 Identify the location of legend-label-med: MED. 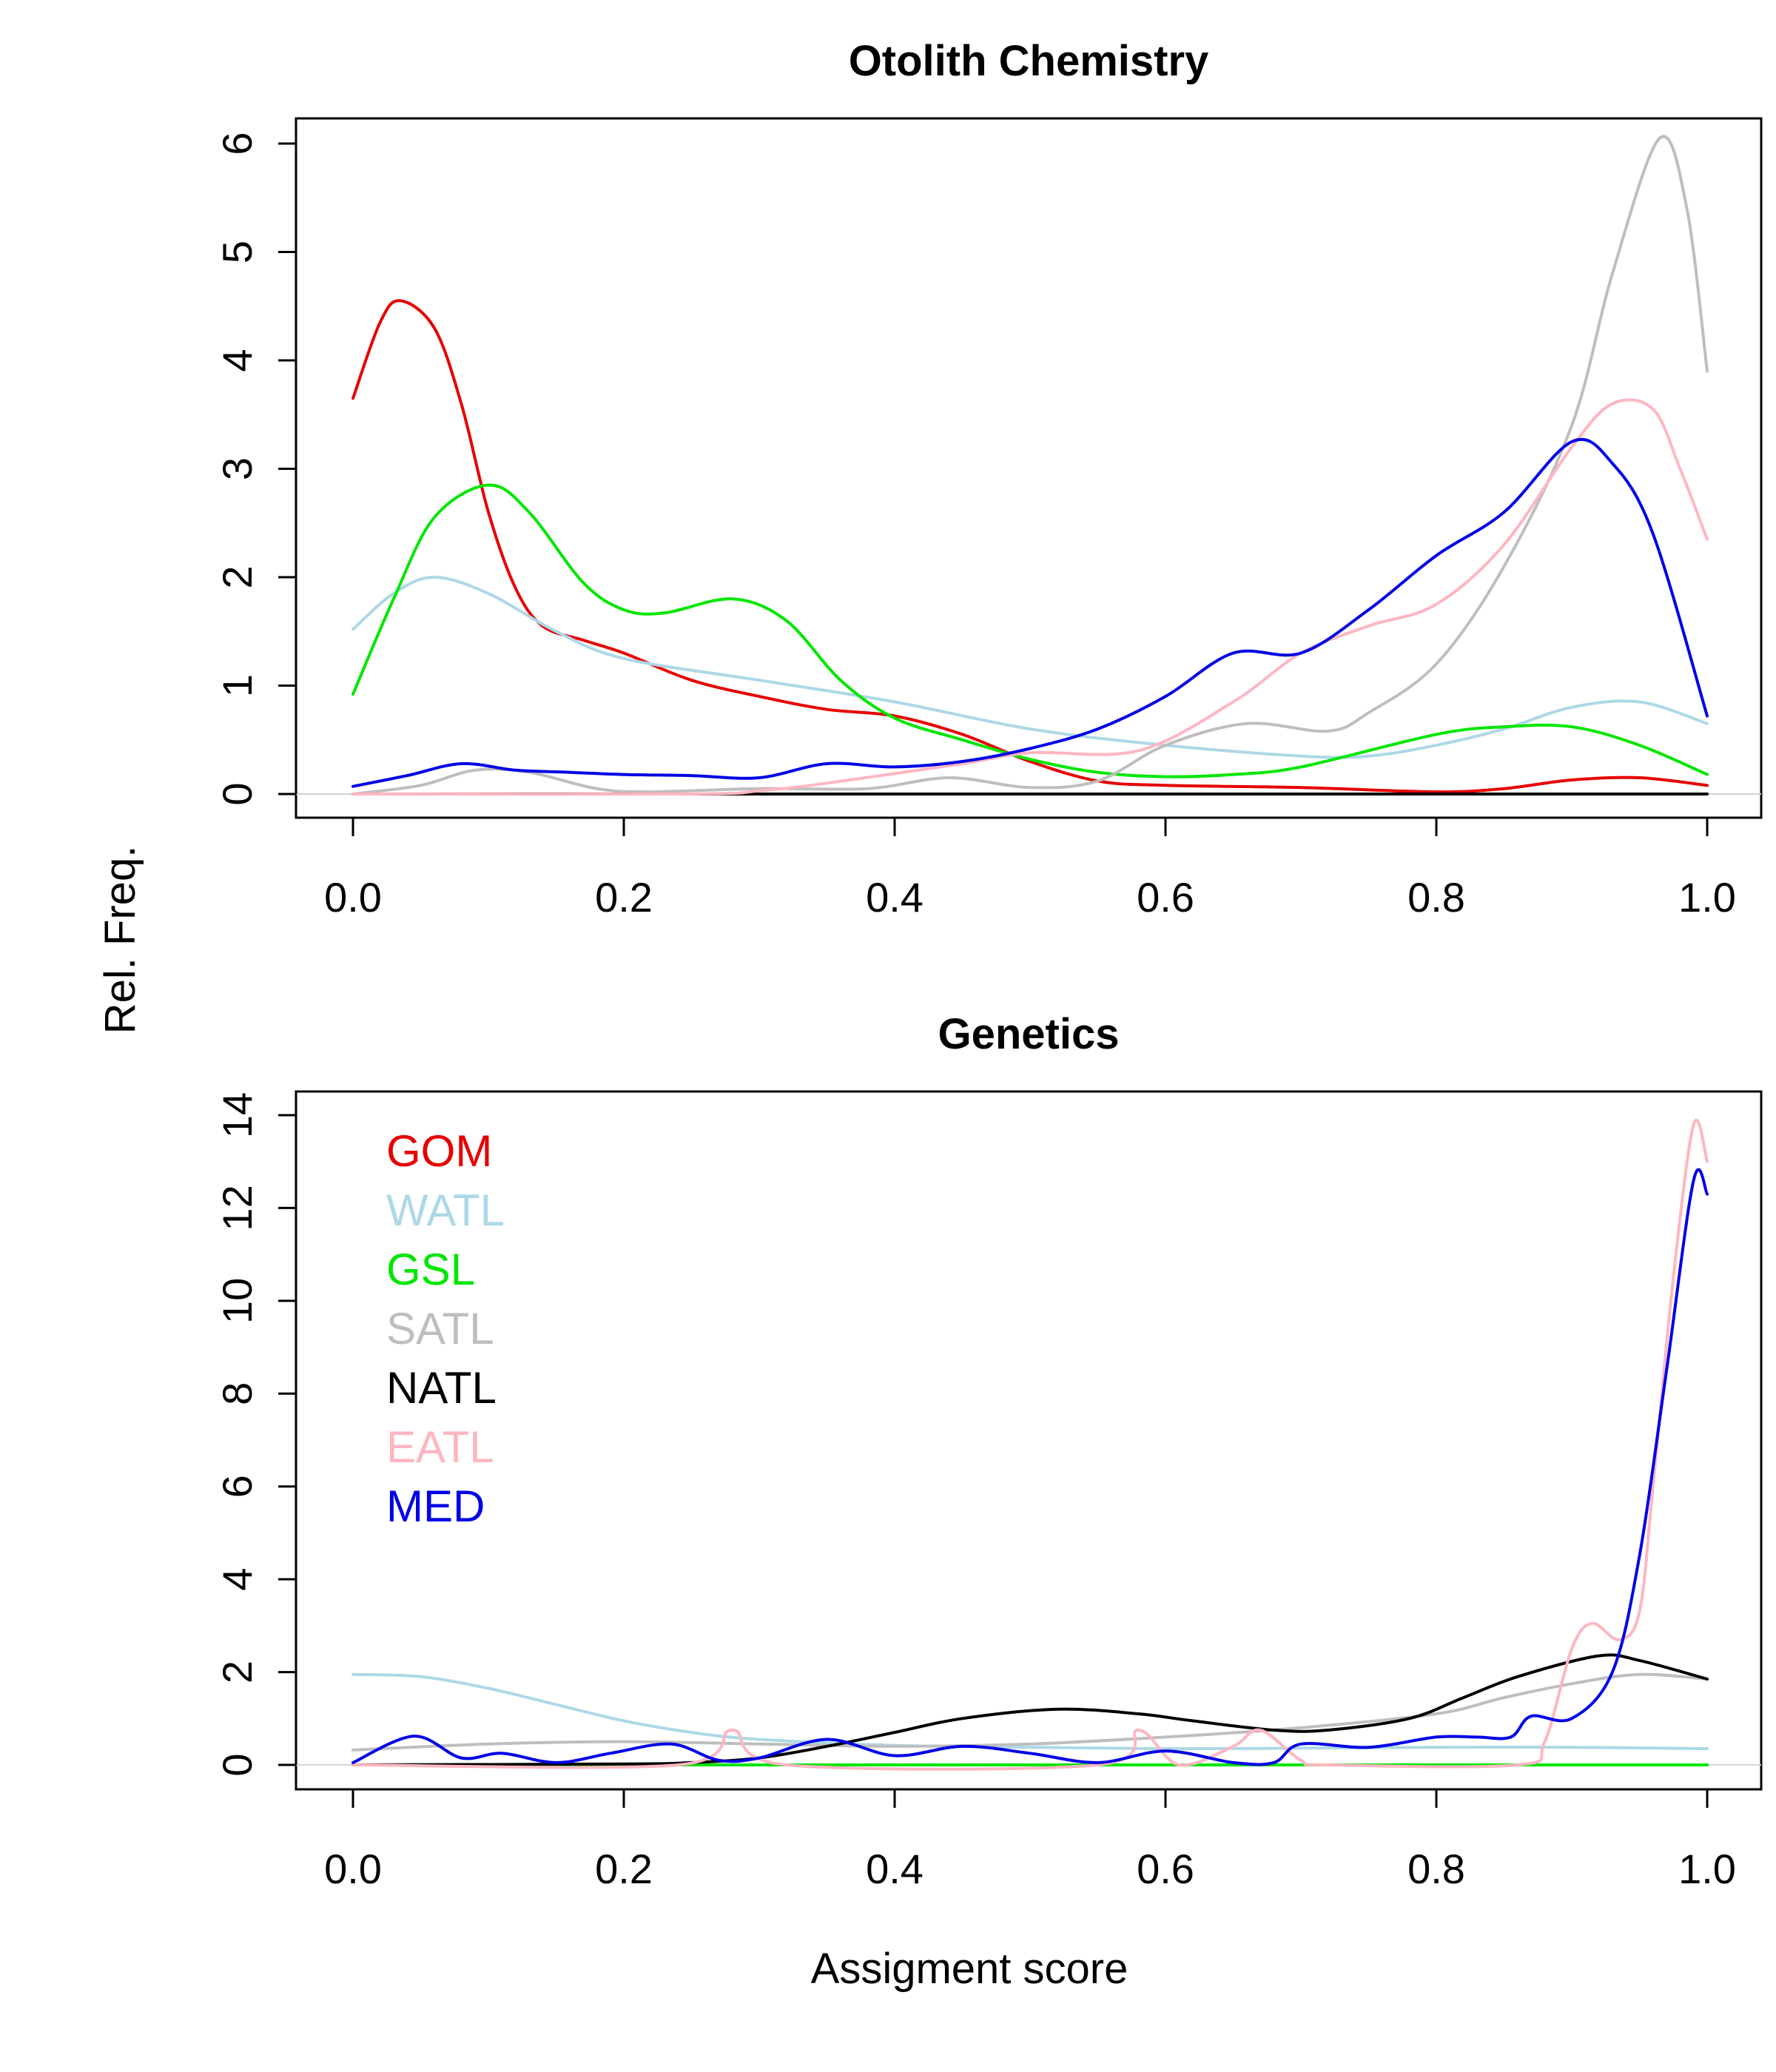
(435, 1506).